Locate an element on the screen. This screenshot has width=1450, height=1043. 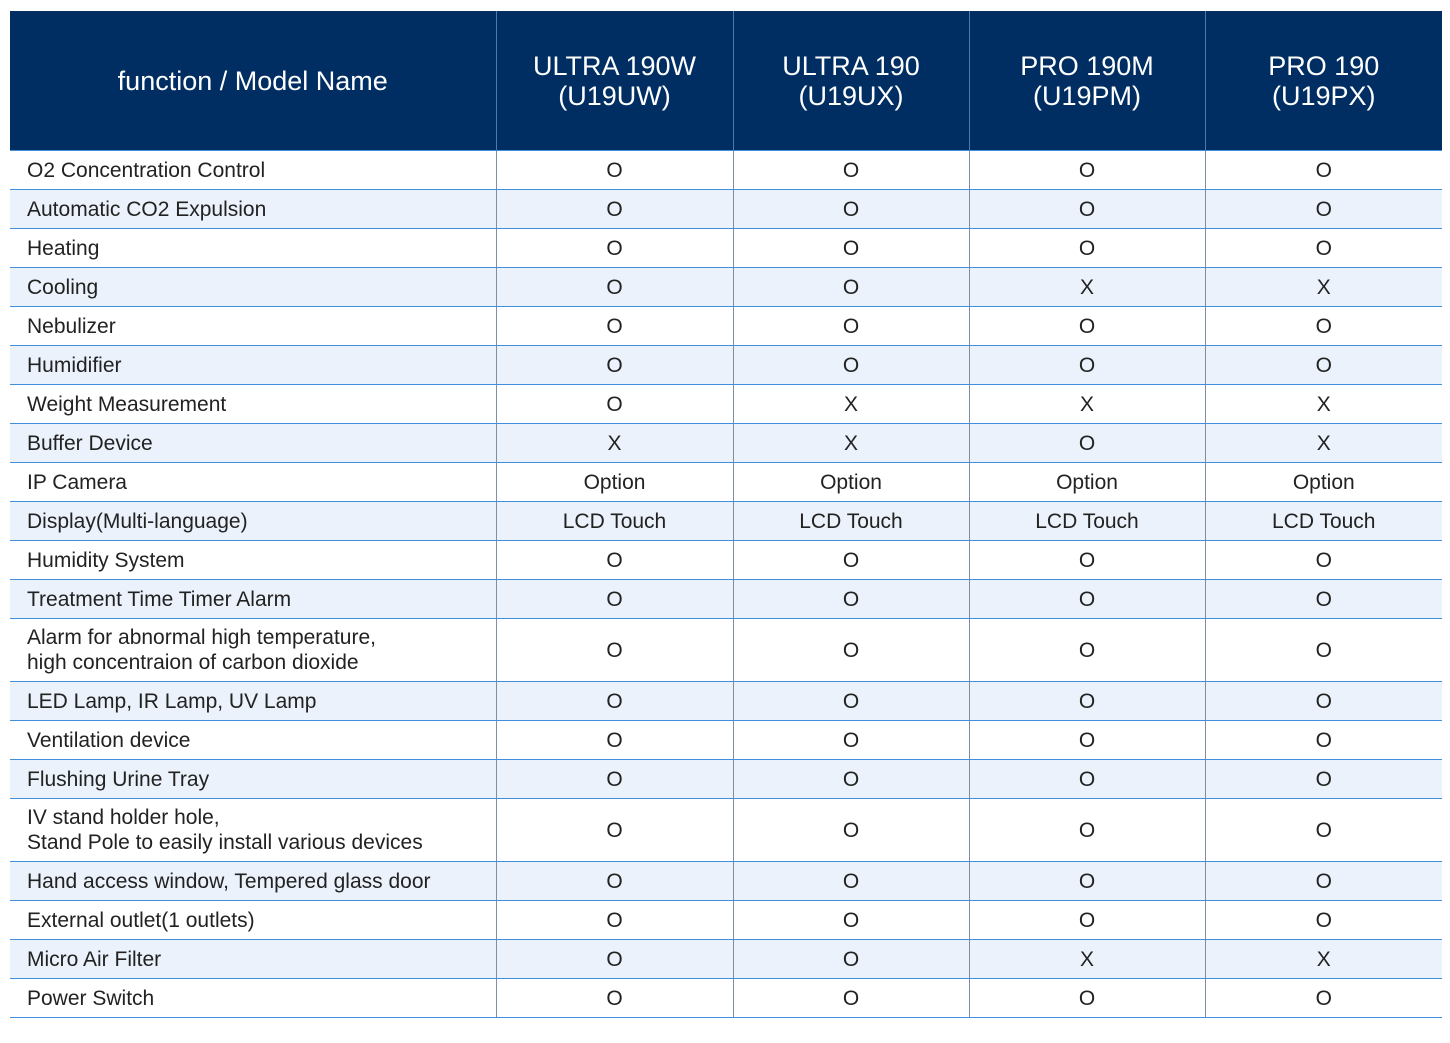
function-line: Alarm for abnormal high temperature, is located at coordinates (201, 637).